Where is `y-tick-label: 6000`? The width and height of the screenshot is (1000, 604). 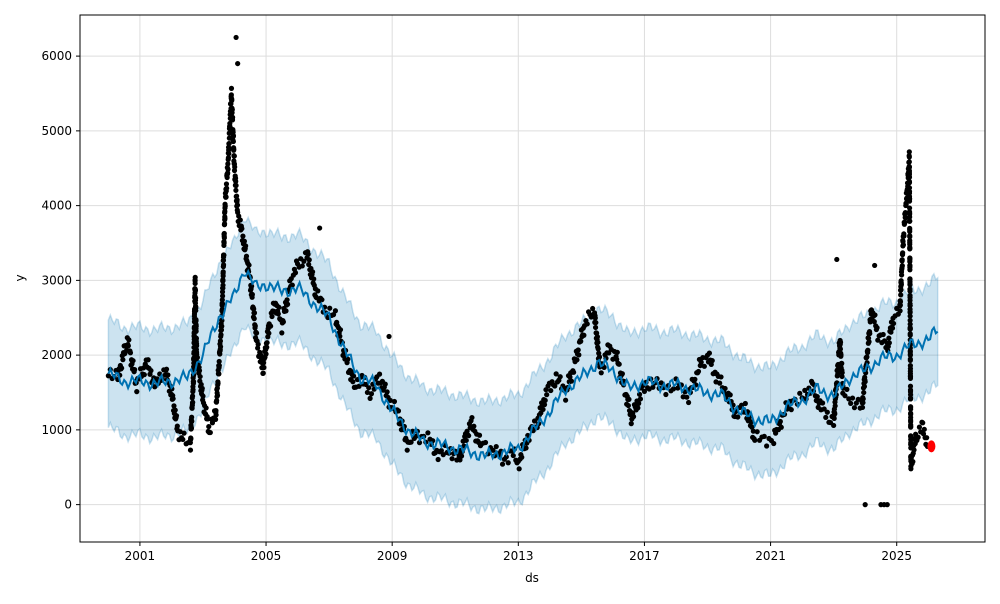 y-tick-label: 6000 is located at coordinates (56, 56).